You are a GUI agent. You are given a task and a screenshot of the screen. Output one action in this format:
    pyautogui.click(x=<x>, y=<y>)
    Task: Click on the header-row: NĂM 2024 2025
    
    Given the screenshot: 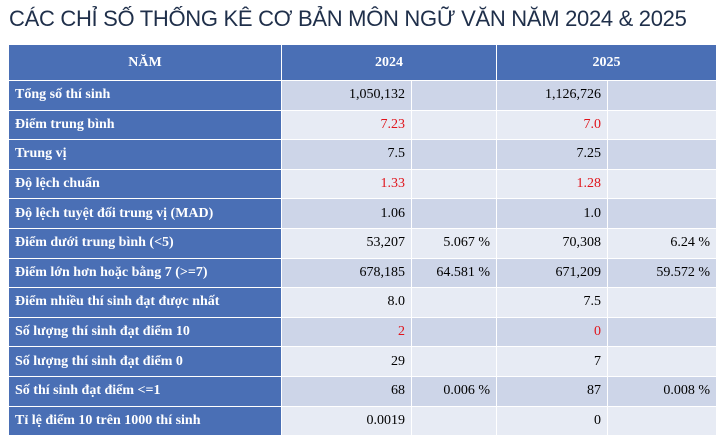 What is the action you would take?
    pyautogui.click(x=362, y=62)
    